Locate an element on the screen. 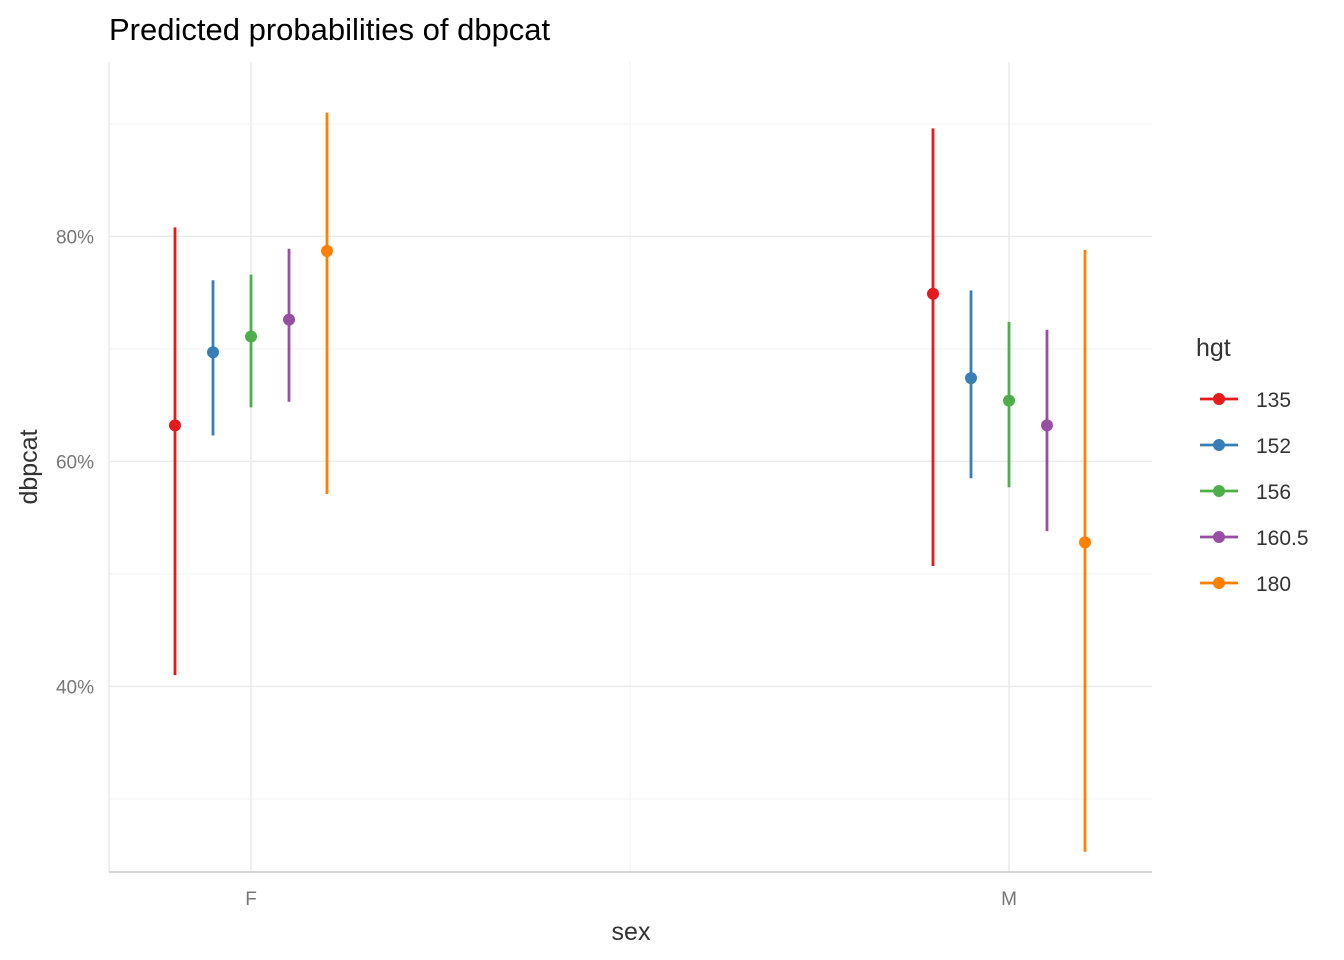  legend-label: 156 is located at coordinates (1273, 492).